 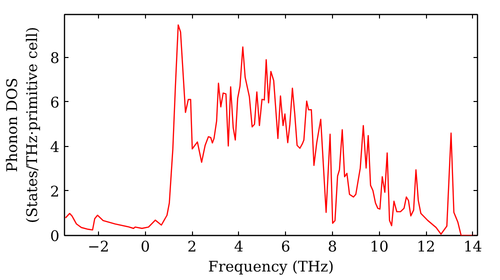 I want to click on x-tick-label: 0, so click(x=145, y=247).